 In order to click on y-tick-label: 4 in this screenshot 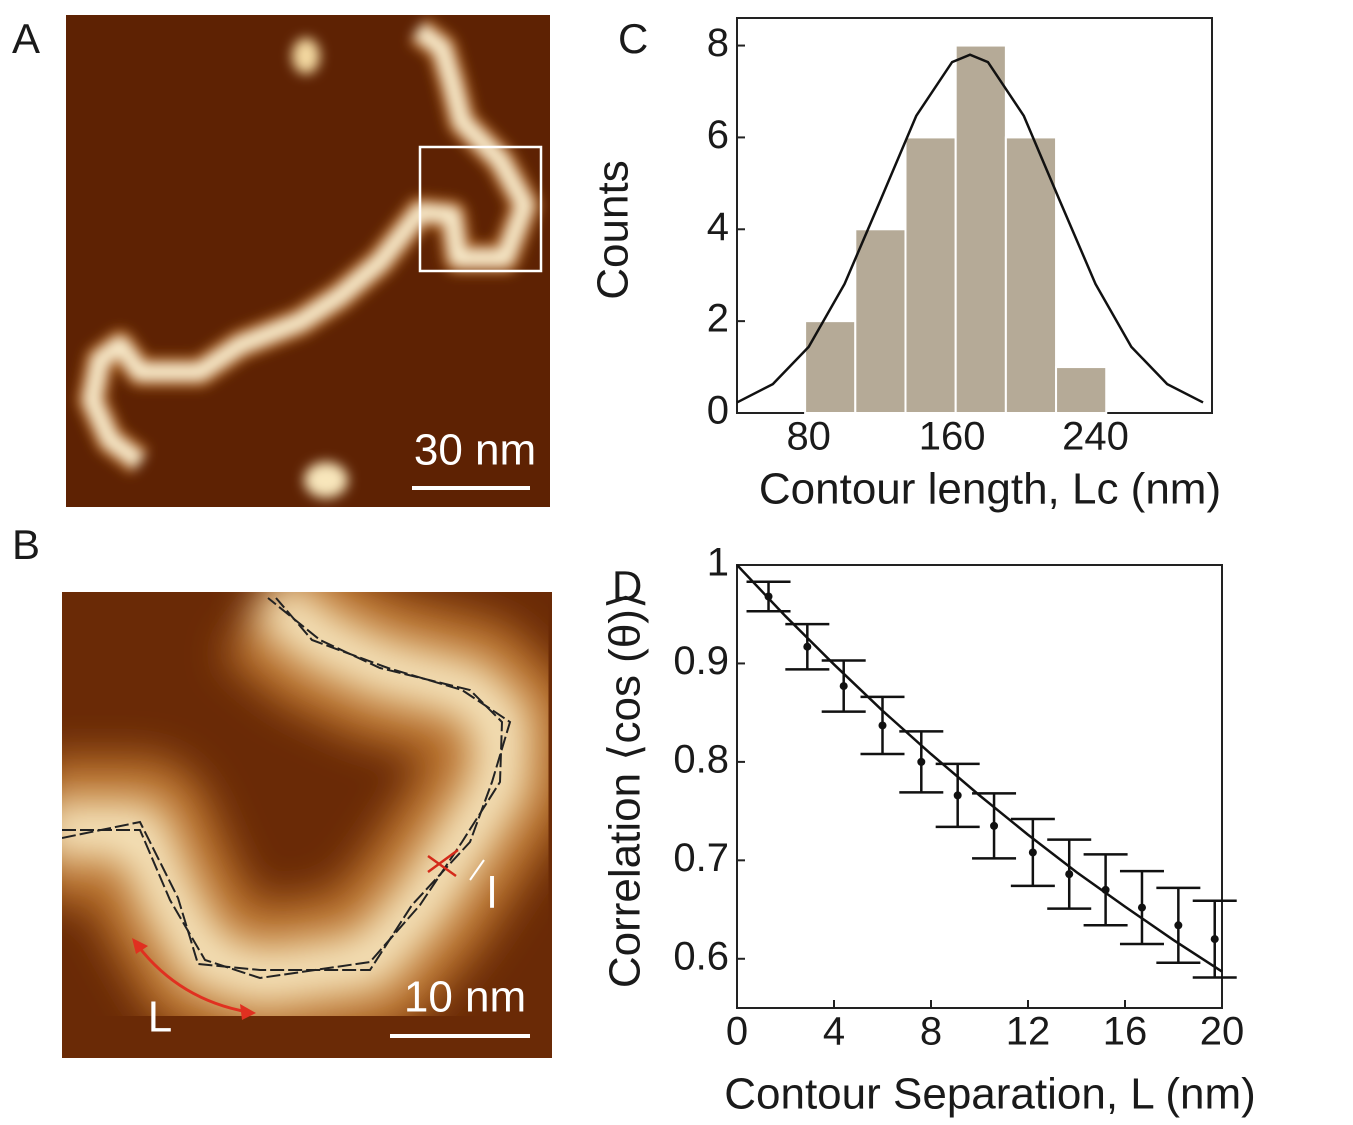, I will do `click(718, 227)`.